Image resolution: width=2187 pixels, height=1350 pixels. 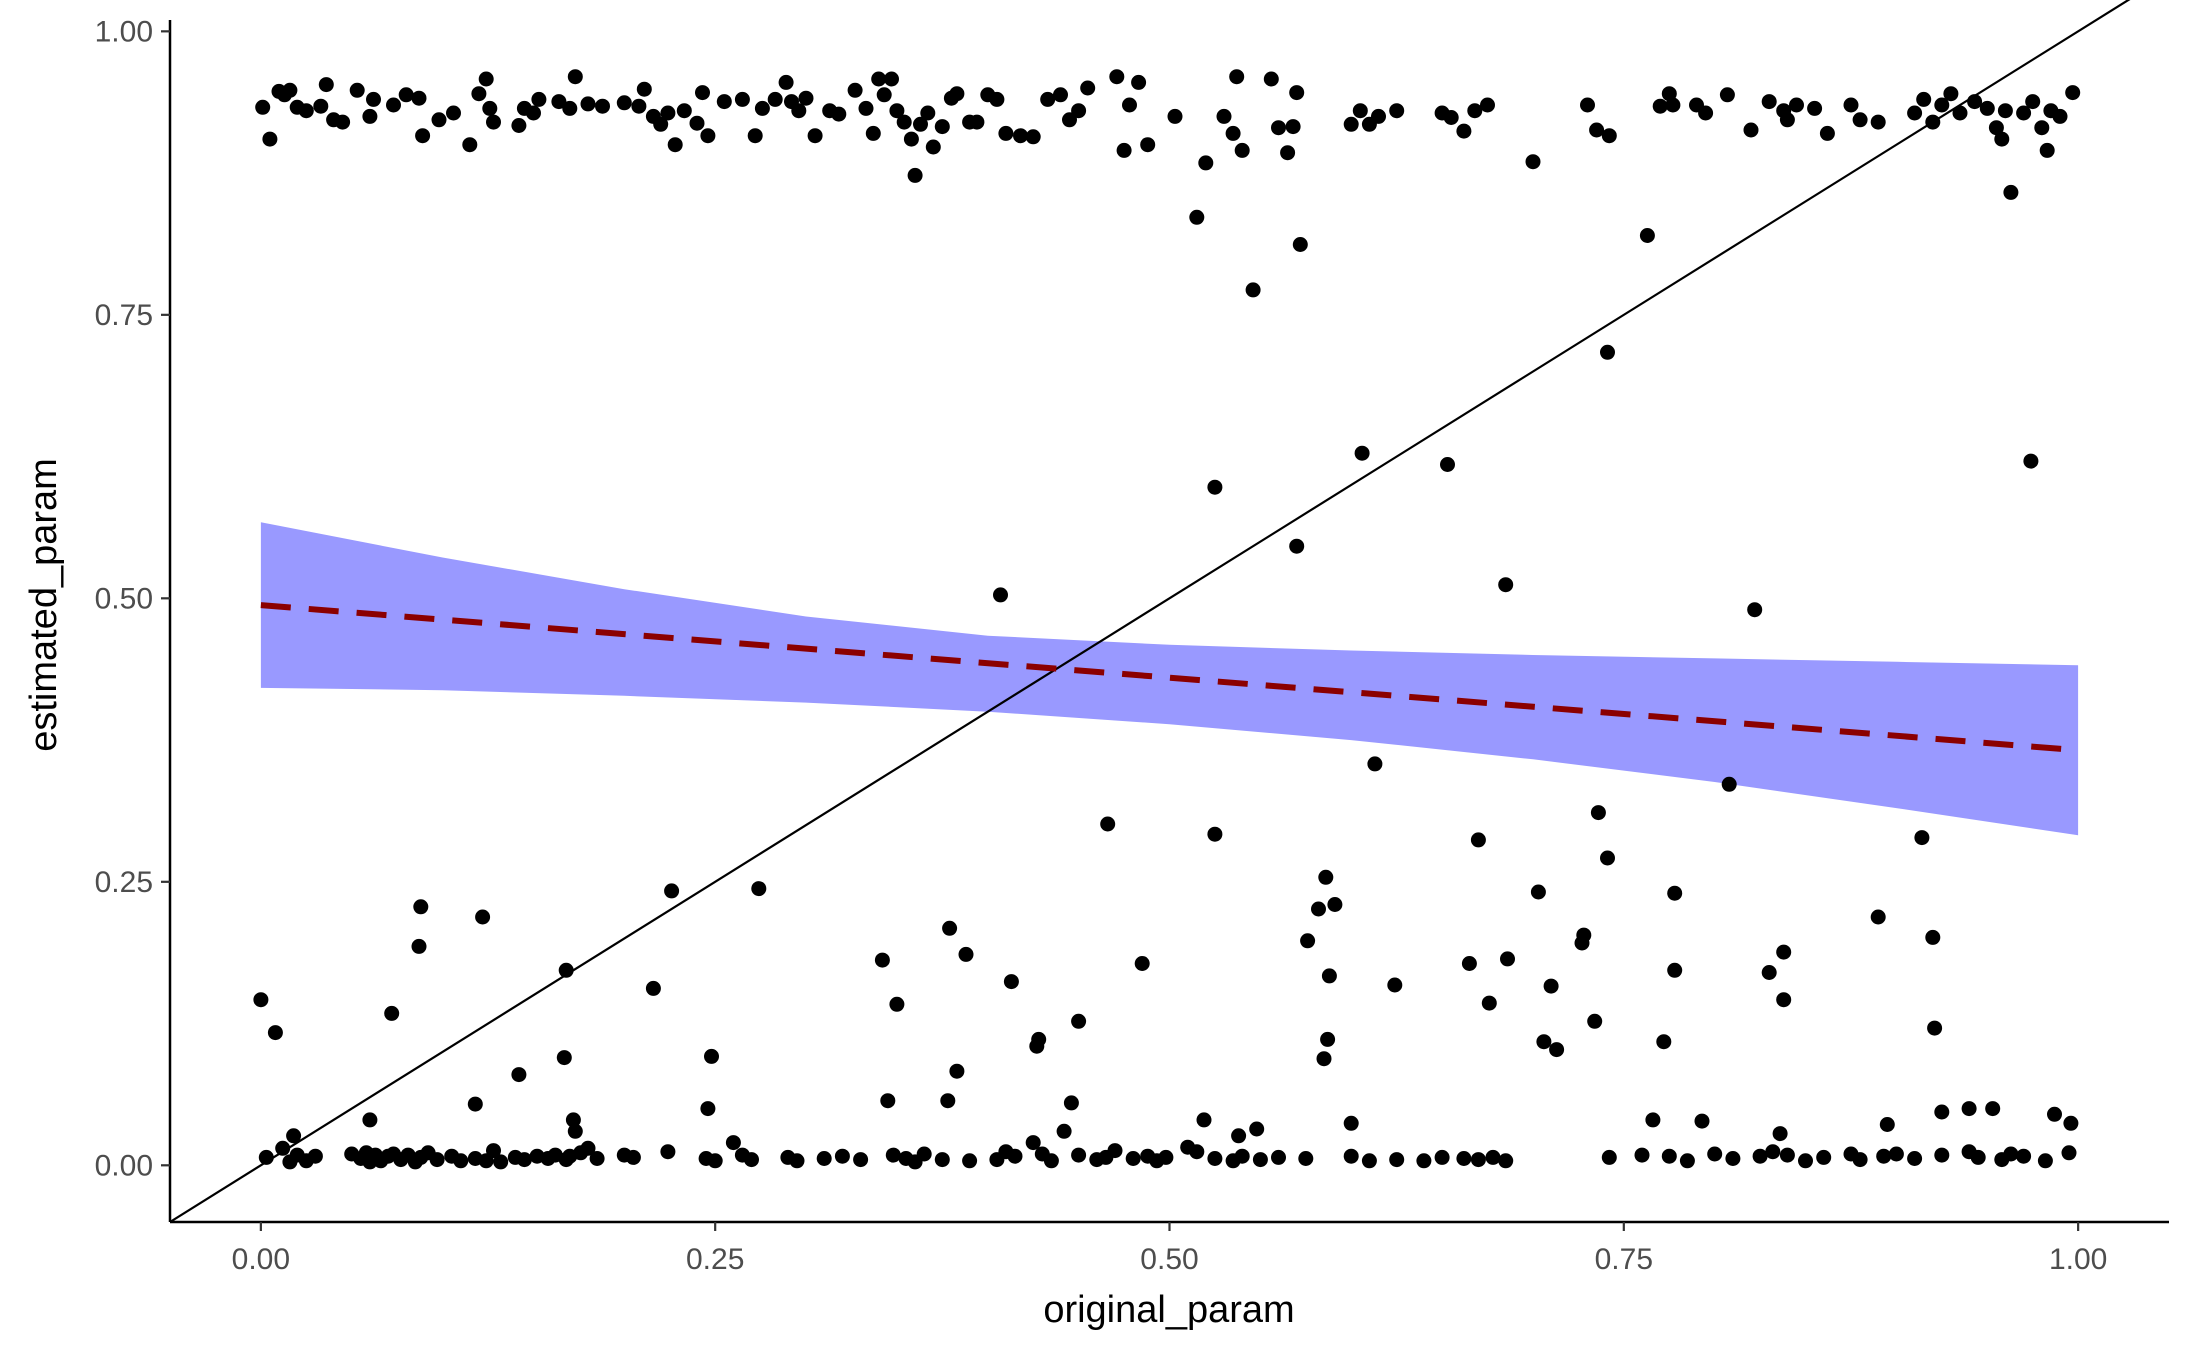 What do you see at coordinates (2078, 1259) in the screenshot?
I see `x-tick-label: 1.00` at bounding box center [2078, 1259].